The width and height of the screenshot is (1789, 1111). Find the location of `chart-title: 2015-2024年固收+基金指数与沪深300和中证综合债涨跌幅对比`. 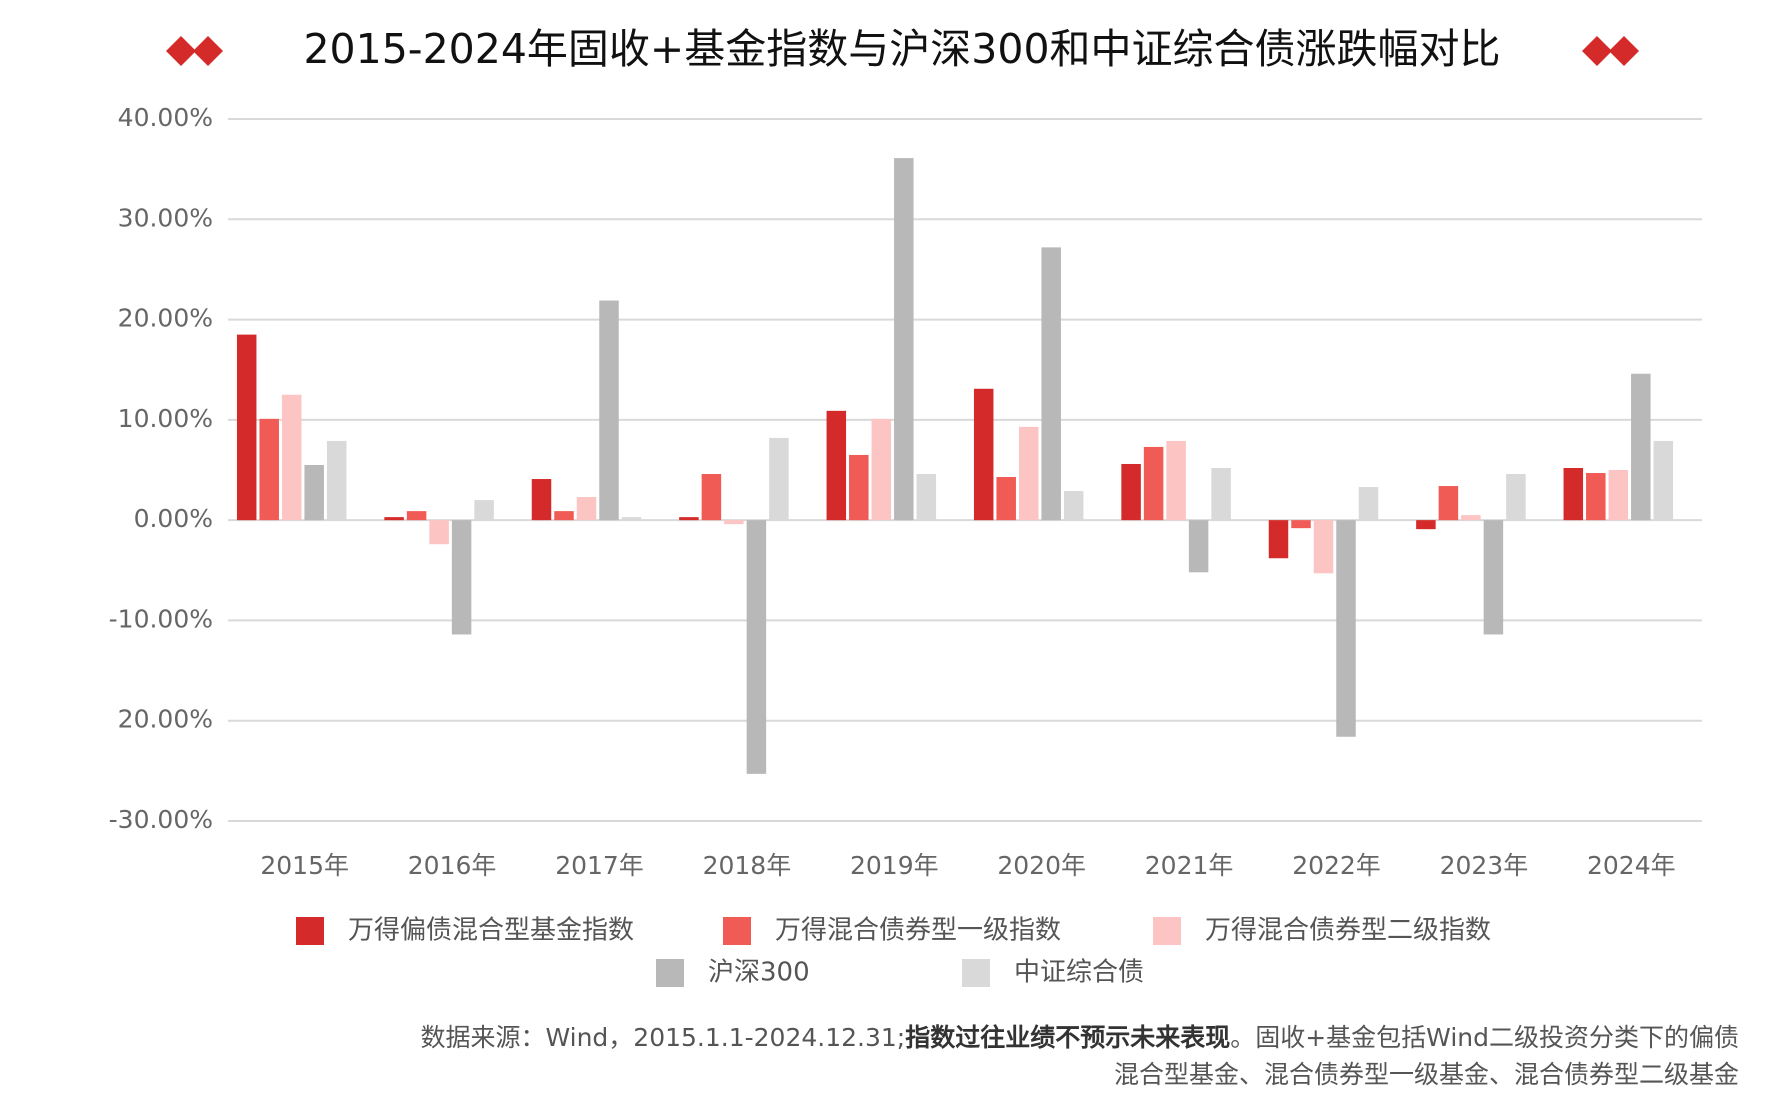

chart-title: 2015-2024年固收+基金指数与沪深300和中证综合债涨跌幅对比 is located at coordinates (901, 49).